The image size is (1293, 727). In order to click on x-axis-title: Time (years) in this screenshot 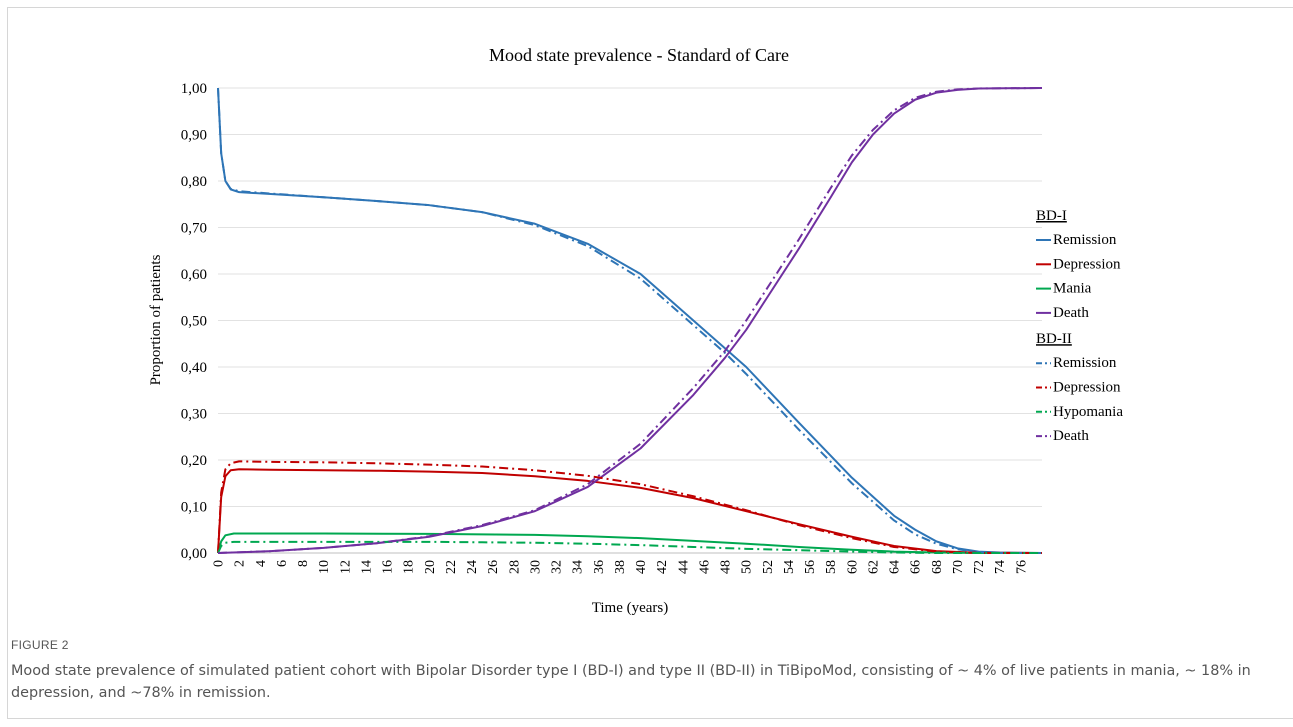, I will do `click(630, 608)`.